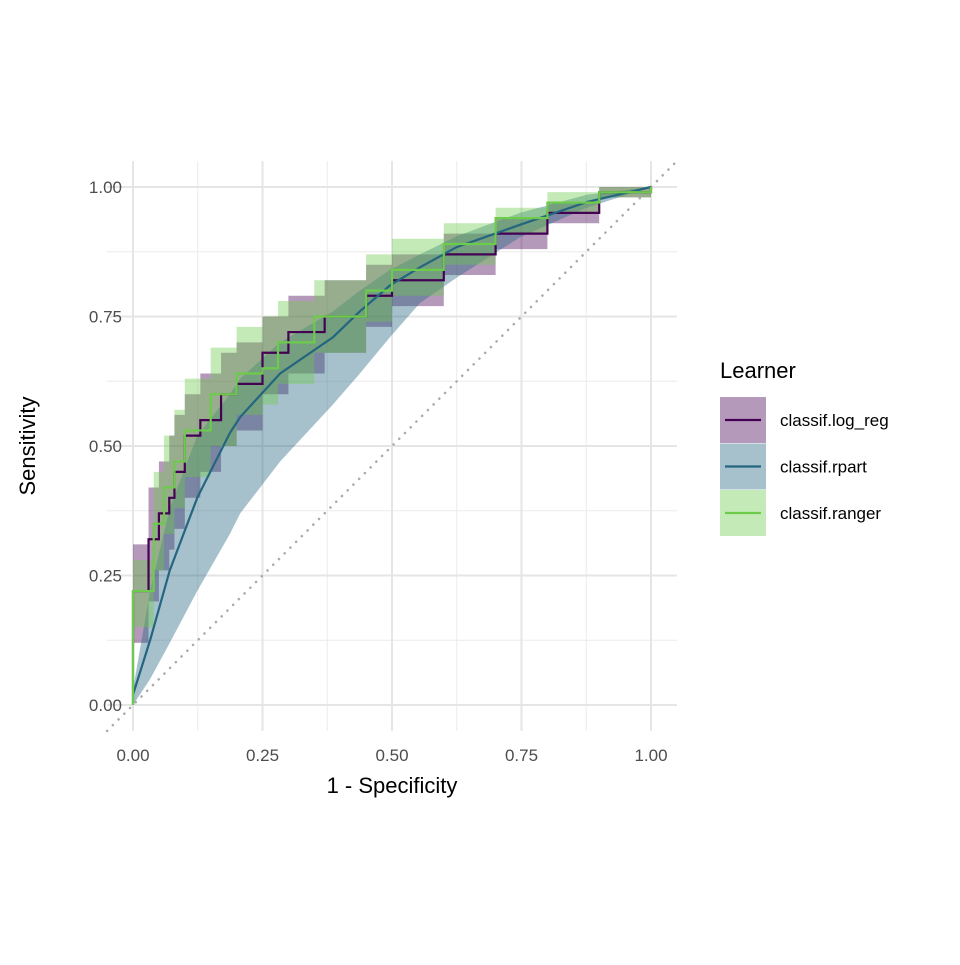  What do you see at coordinates (521, 755) in the screenshot?
I see `x-tick-label: 0.75` at bounding box center [521, 755].